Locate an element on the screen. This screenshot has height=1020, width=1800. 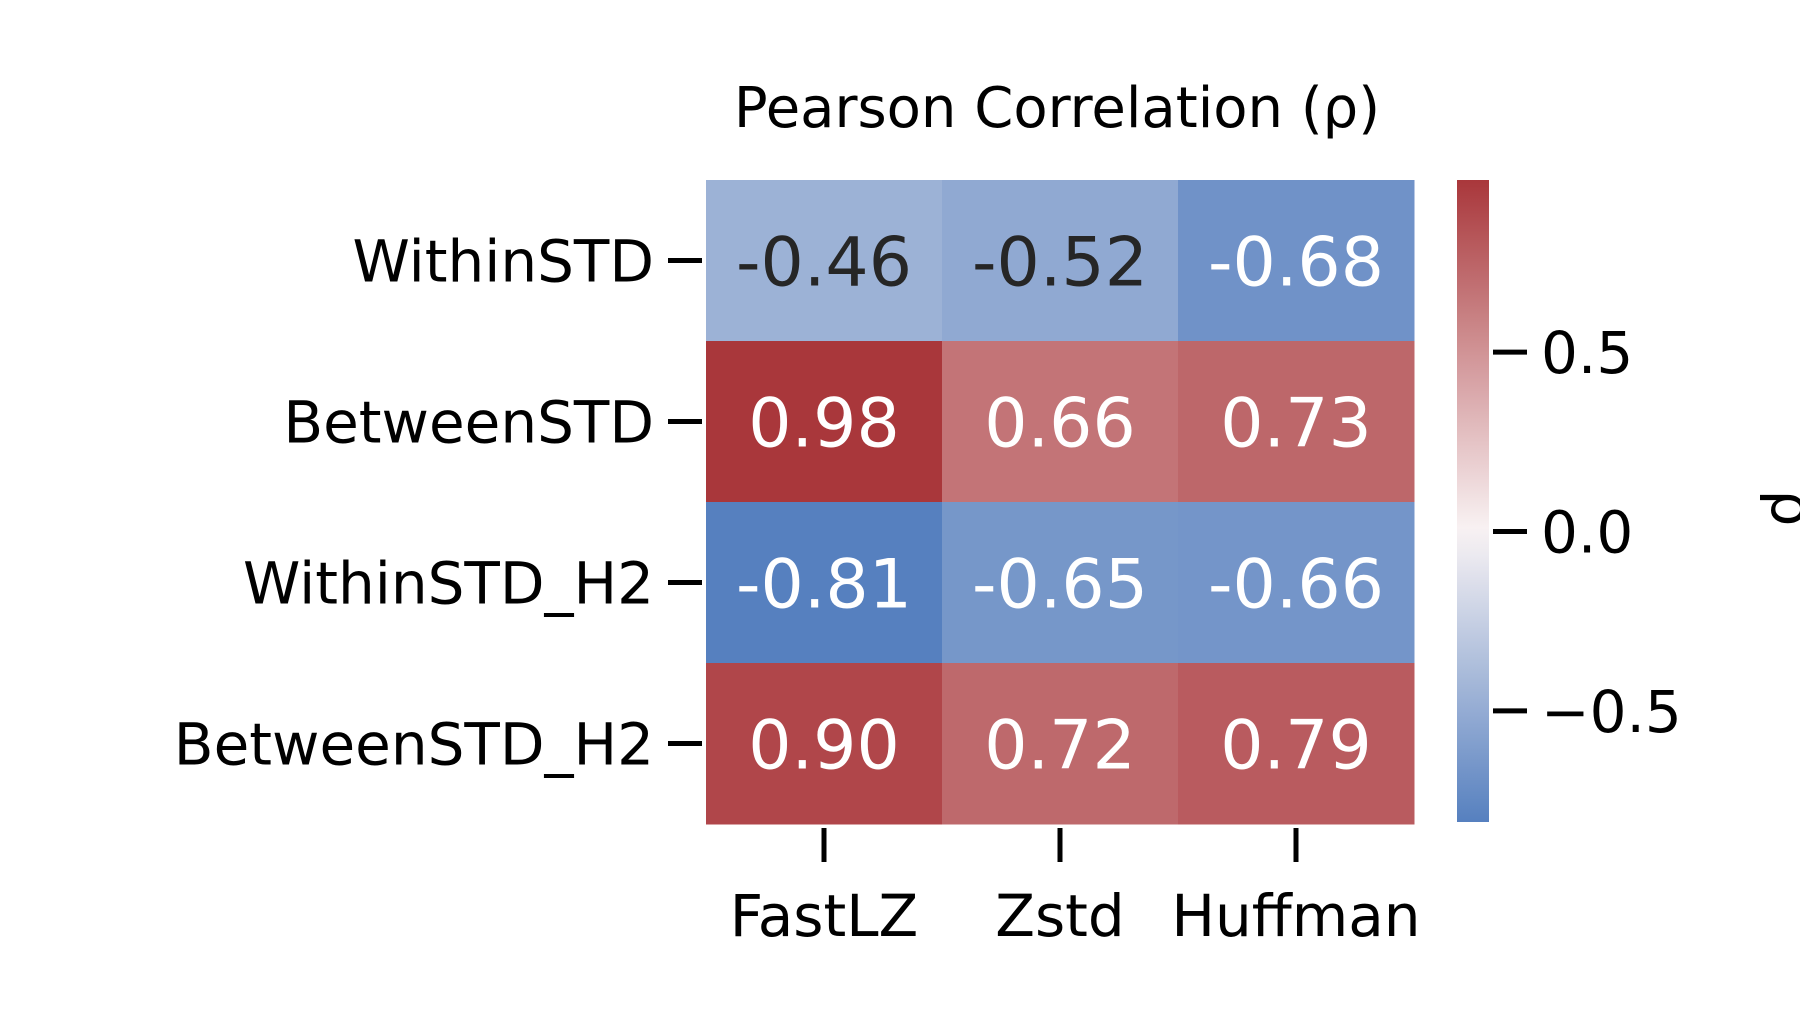
colorbar is located at coordinates (1473, 501).